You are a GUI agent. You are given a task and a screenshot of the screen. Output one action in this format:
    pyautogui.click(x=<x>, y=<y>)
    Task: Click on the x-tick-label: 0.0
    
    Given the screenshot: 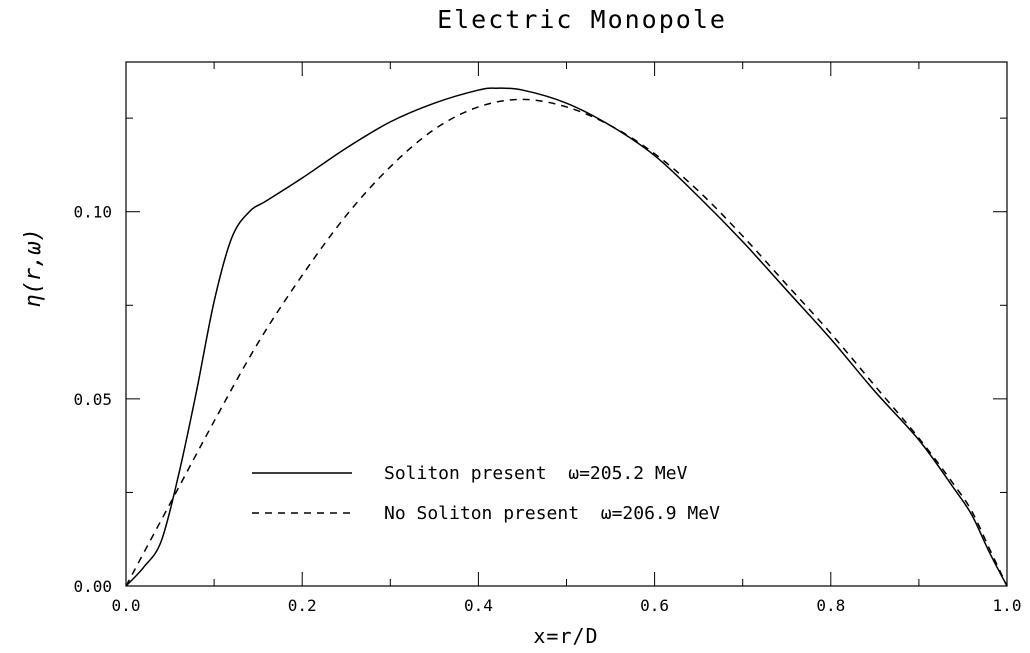 What is the action you would take?
    pyautogui.click(x=126, y=605)
    